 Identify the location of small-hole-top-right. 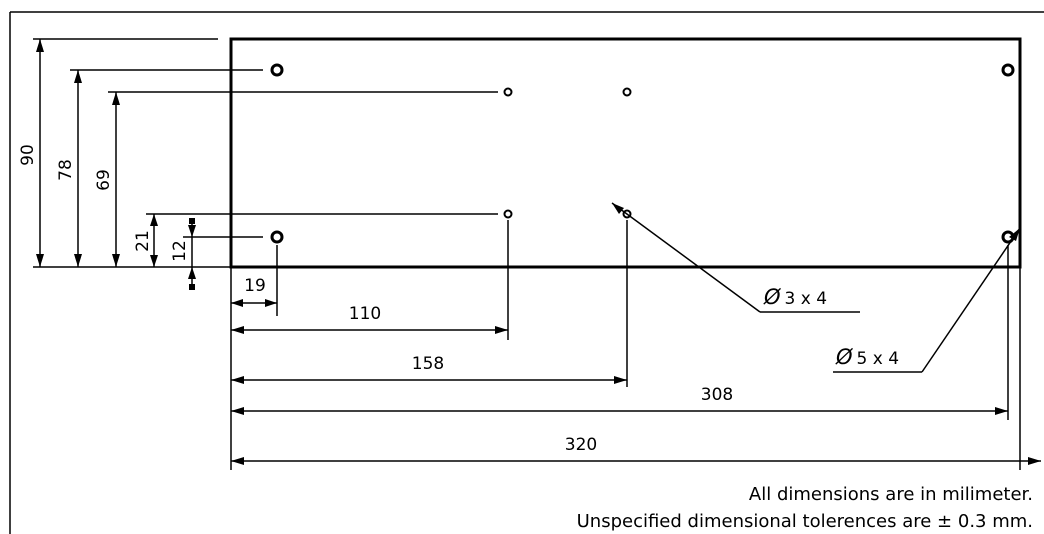
(627, 92).